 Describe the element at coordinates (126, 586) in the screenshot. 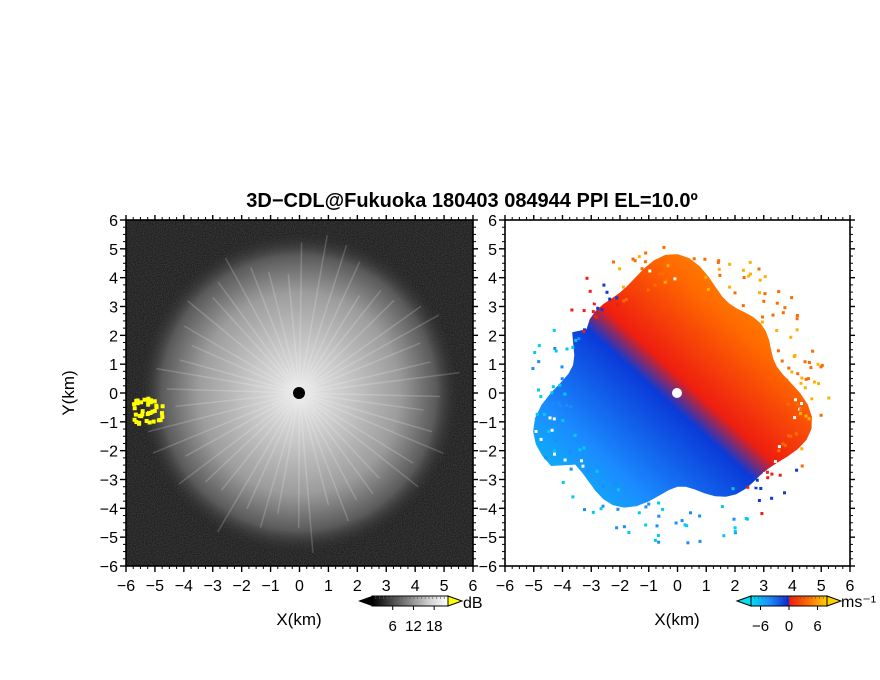

I see `left-xtick-label: −6` at that location.